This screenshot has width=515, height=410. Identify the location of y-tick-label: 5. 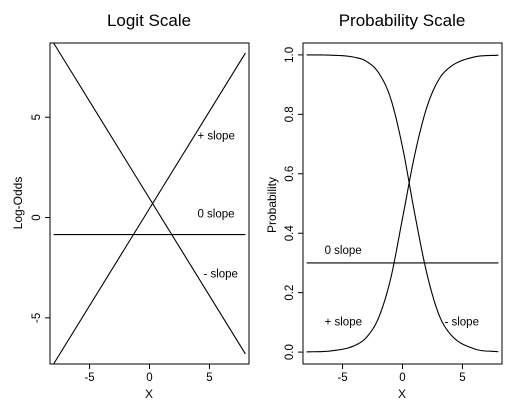
(37, 117).